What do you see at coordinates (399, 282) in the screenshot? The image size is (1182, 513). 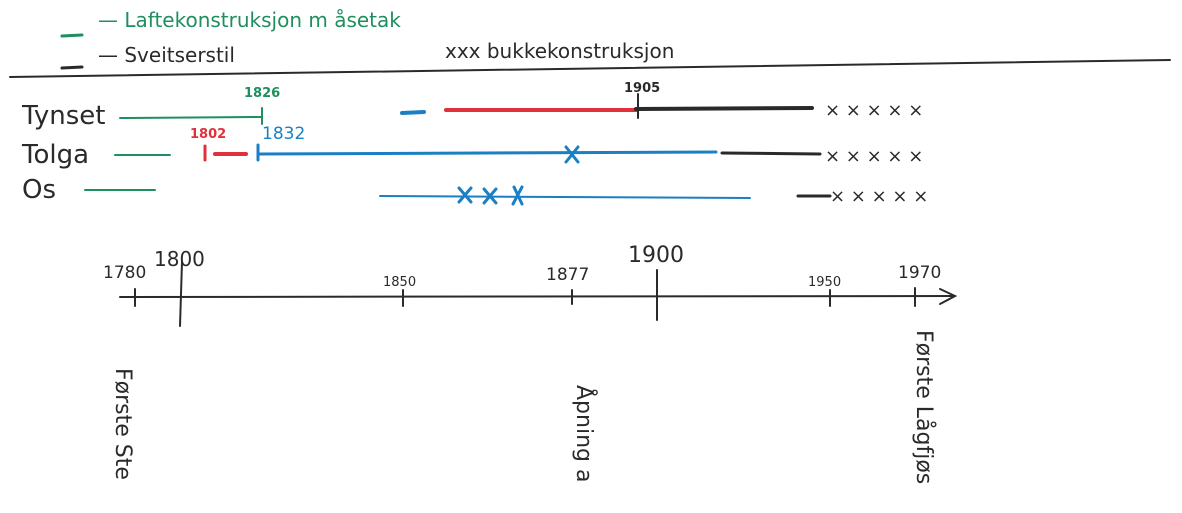 I see `axis-tick-label: 1850` at bounding box center [399, 282].